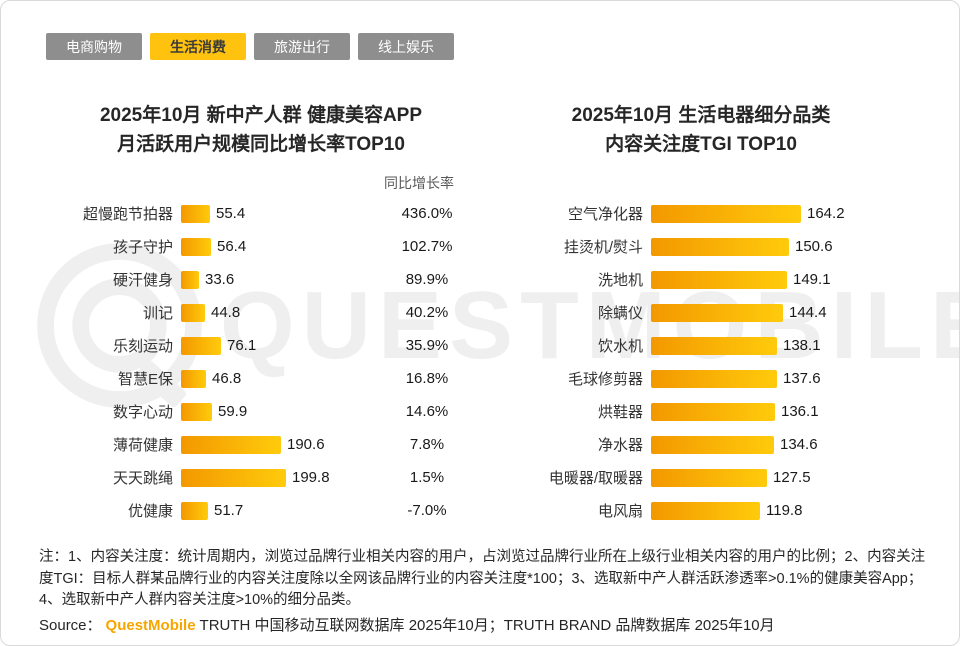 Image resolution: width=960 pixels, height=646 pixels. Describe the element at coordinates (739, 312) in the screenshot. I see `bar-zone: 144.4` at that location.